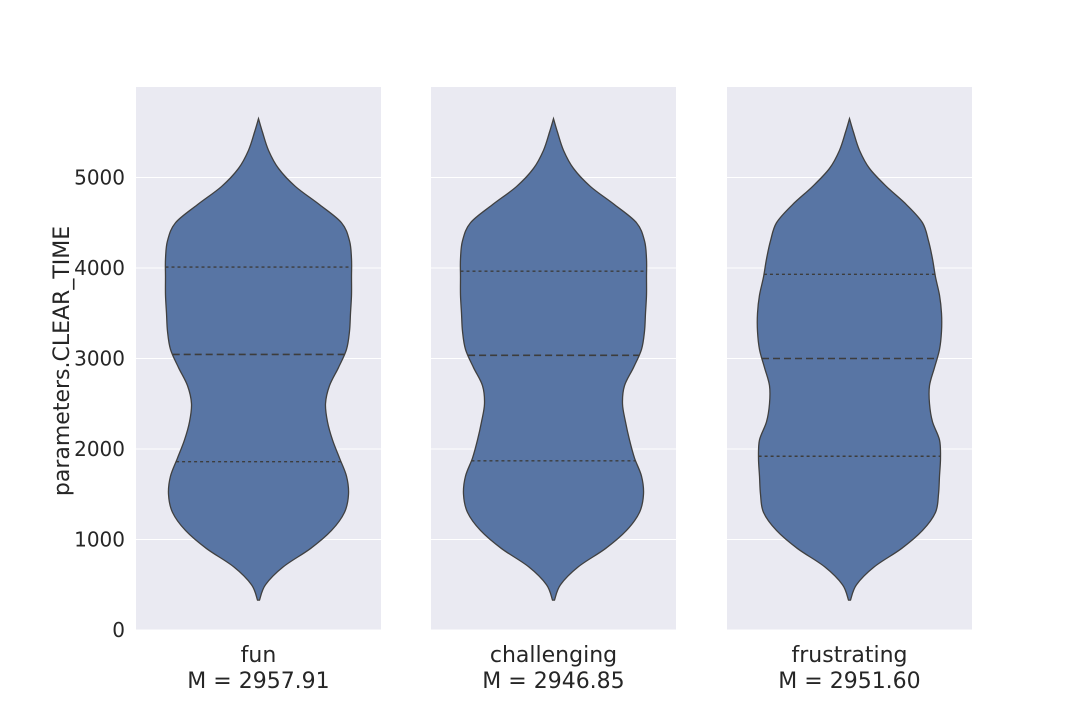 The width and height of the screenshot is (1080, 720). I want to click on y-tick-label: 4000, so click(99, 268).